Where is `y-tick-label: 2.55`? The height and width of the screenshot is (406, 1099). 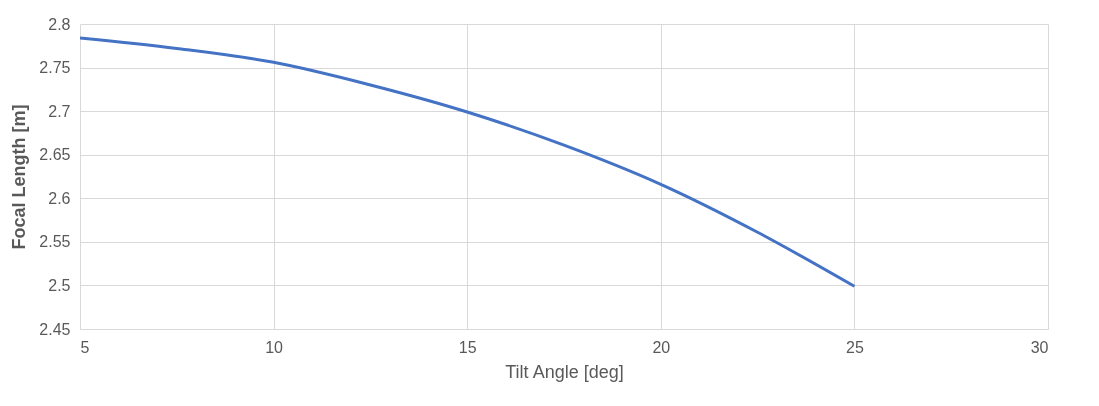
y-tick-label: 2.55 is located at coordinates (55, 242).